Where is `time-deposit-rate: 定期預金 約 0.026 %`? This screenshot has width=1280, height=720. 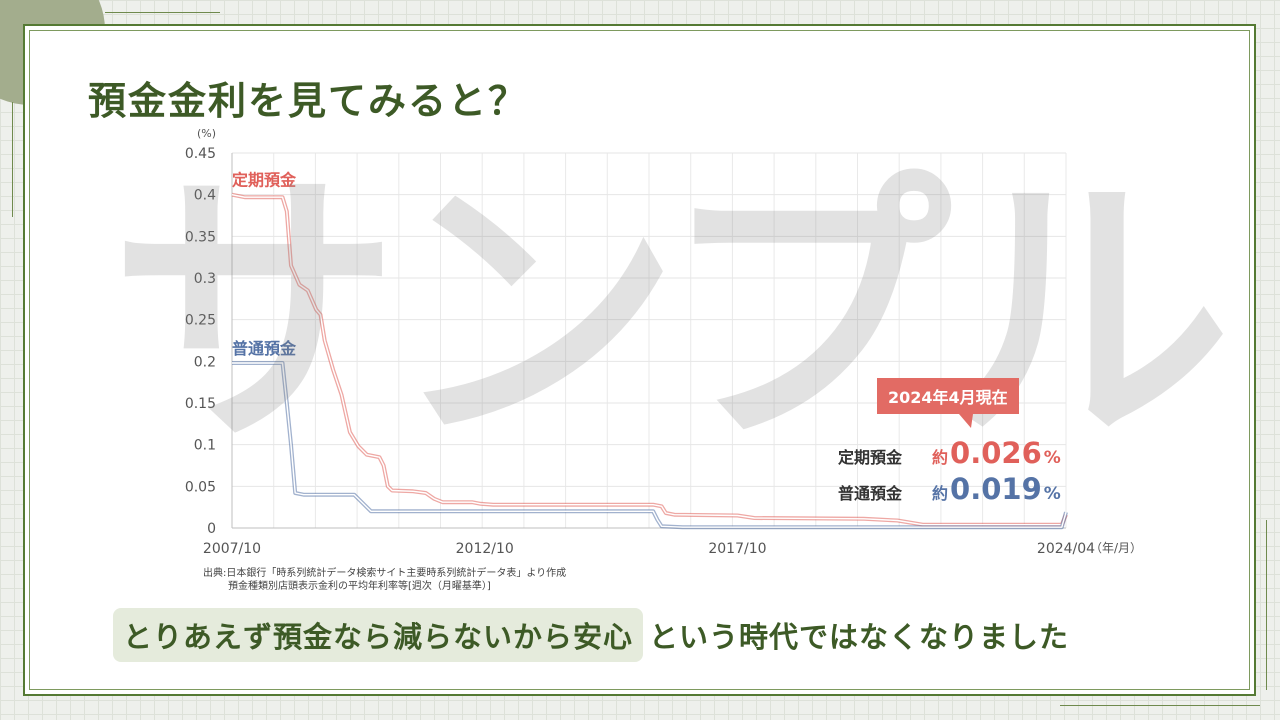
time-deposit-rate: 定期預金 約 0.026 % is located at coordinates (955, 453).